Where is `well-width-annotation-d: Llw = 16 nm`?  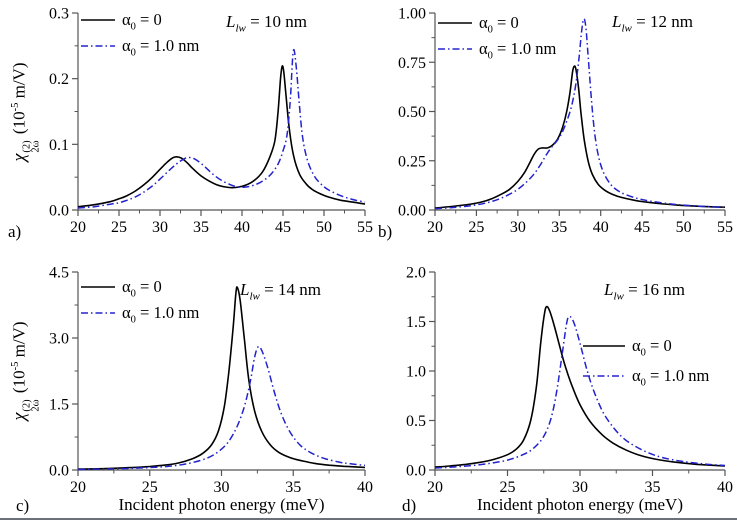 well-width-annotation-d: Llw = 16 nm is located at coordinates (644, 291).